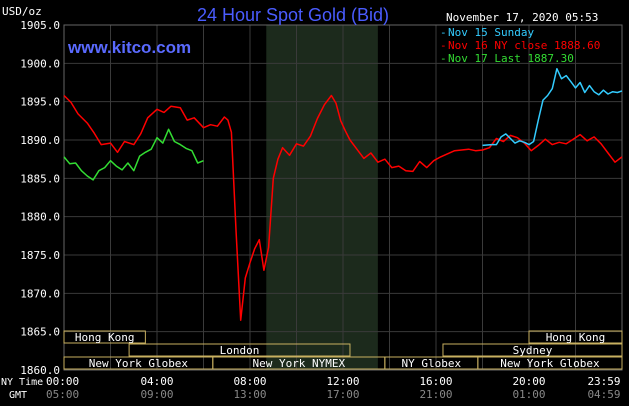 The width and height of the screenshot is (629, 406). I want to click on session-sydney-box, so click(532, 350).